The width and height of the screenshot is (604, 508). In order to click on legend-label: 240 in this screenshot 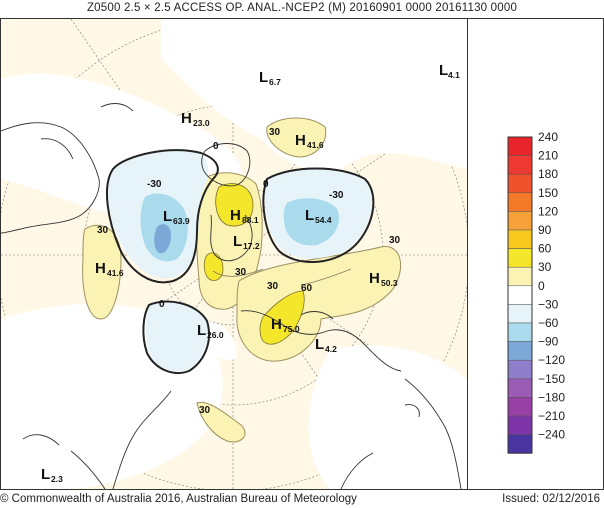, I will do `click(548, 137)`.